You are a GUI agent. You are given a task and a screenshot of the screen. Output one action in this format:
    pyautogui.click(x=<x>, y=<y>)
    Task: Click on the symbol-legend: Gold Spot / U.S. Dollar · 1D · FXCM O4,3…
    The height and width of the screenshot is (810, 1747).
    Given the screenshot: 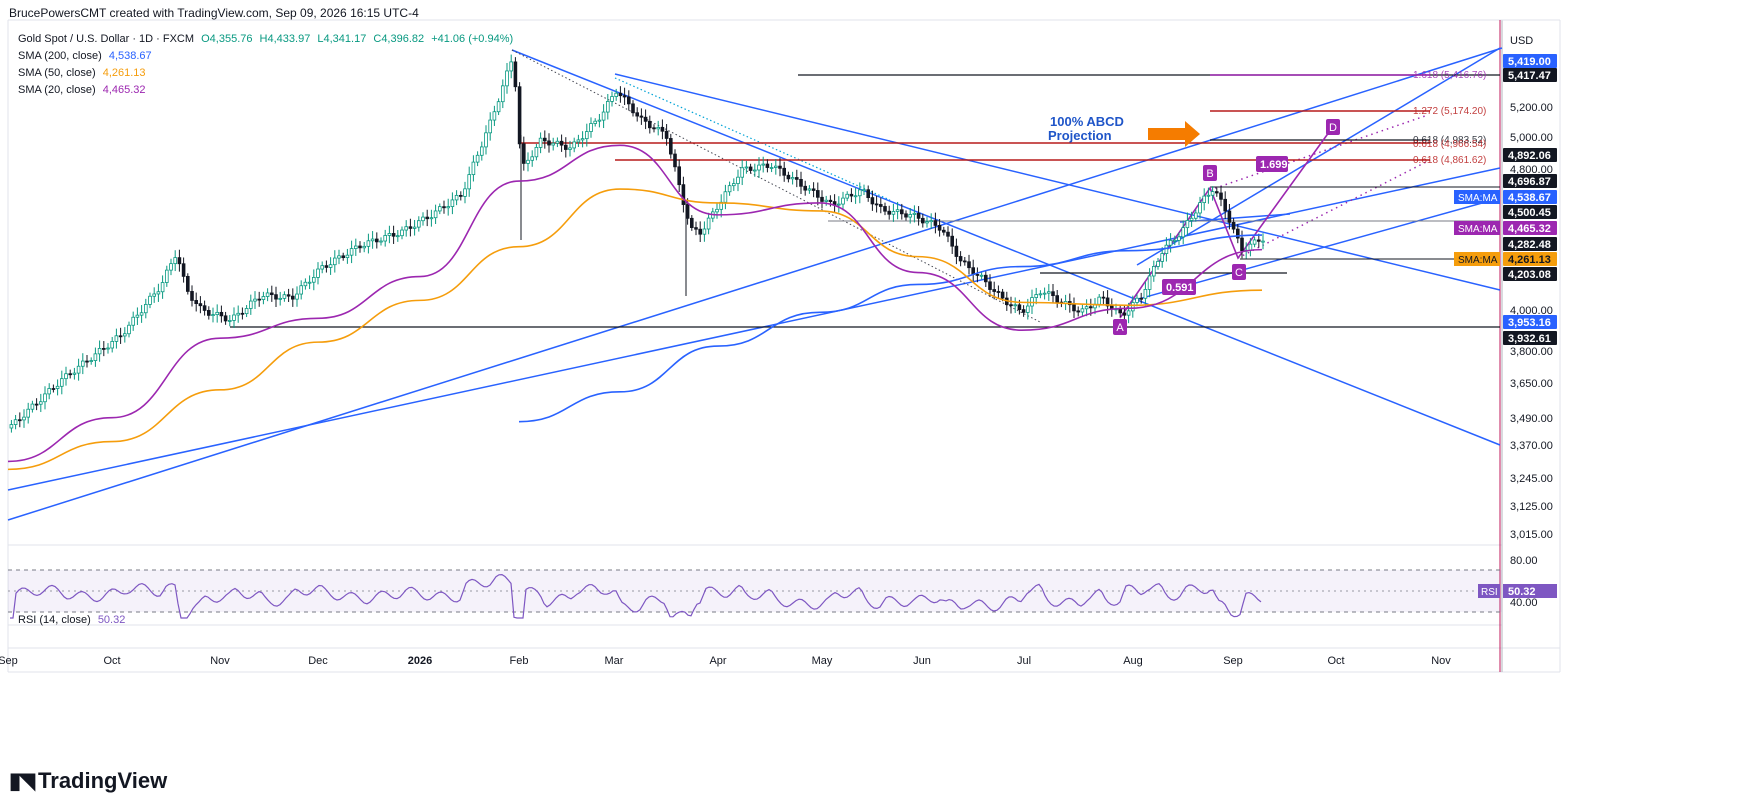 What is the action you would take?
    pyautogui.click(x=265, y=39)
    